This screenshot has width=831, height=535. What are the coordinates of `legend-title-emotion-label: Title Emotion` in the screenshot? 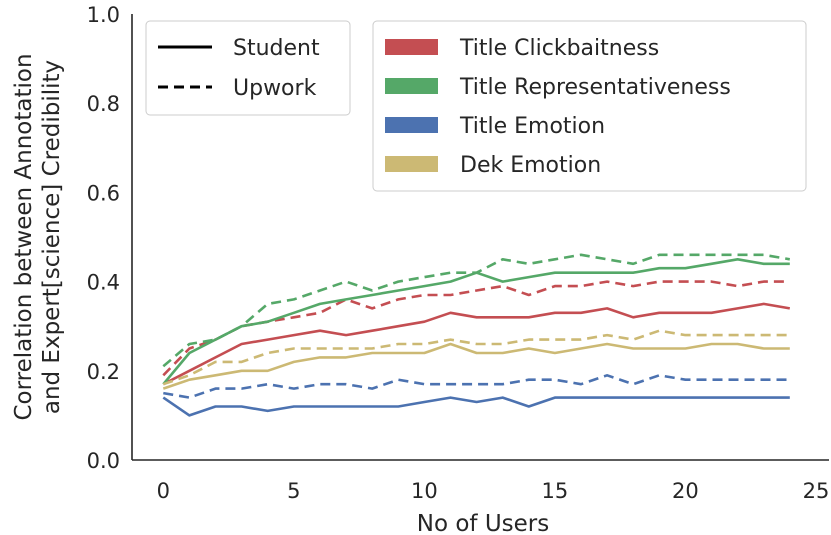 It's located at (532, 126).